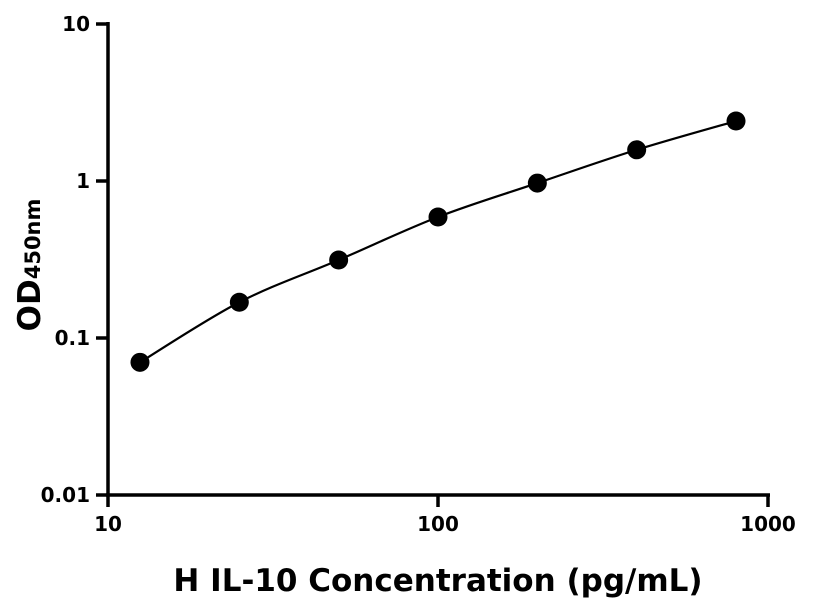  Describe the element at coordinates (65, 495) in the screenshot. I see `y-tick-label: 0.01` at that location.